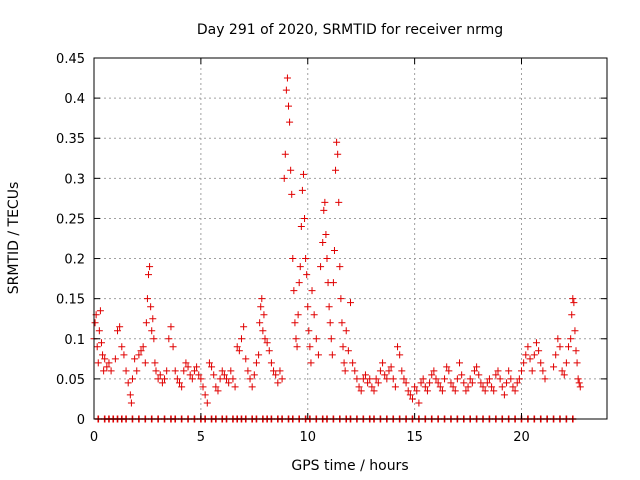  What do you see at coordinates (81, 420) in the screenshot?
I see `y-tick-label: 0` at bounding box center [81, 420].